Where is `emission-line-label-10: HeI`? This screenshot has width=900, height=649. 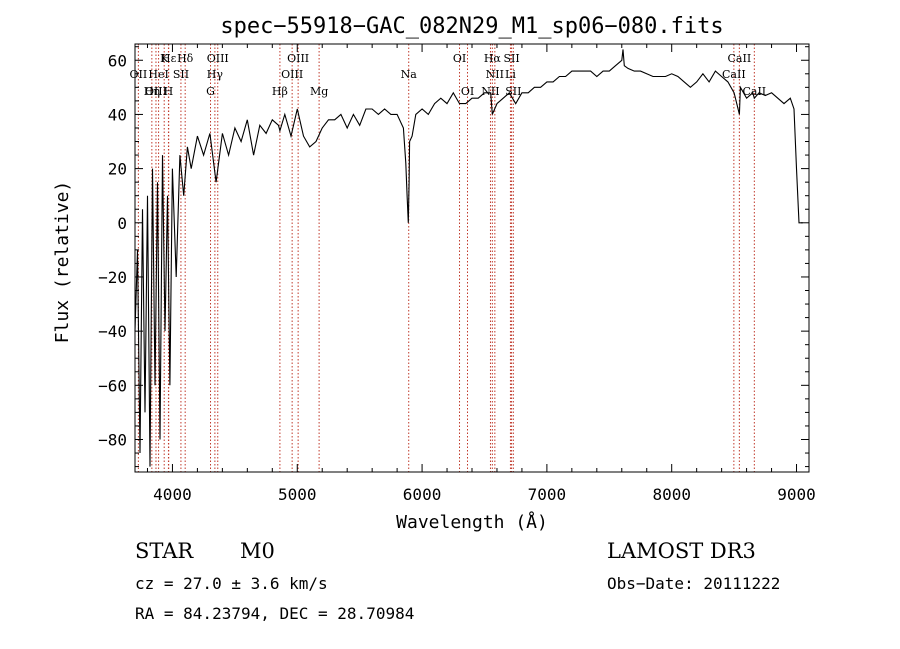
emission-line-label-10: HeI is located at coordinates (158, 74).